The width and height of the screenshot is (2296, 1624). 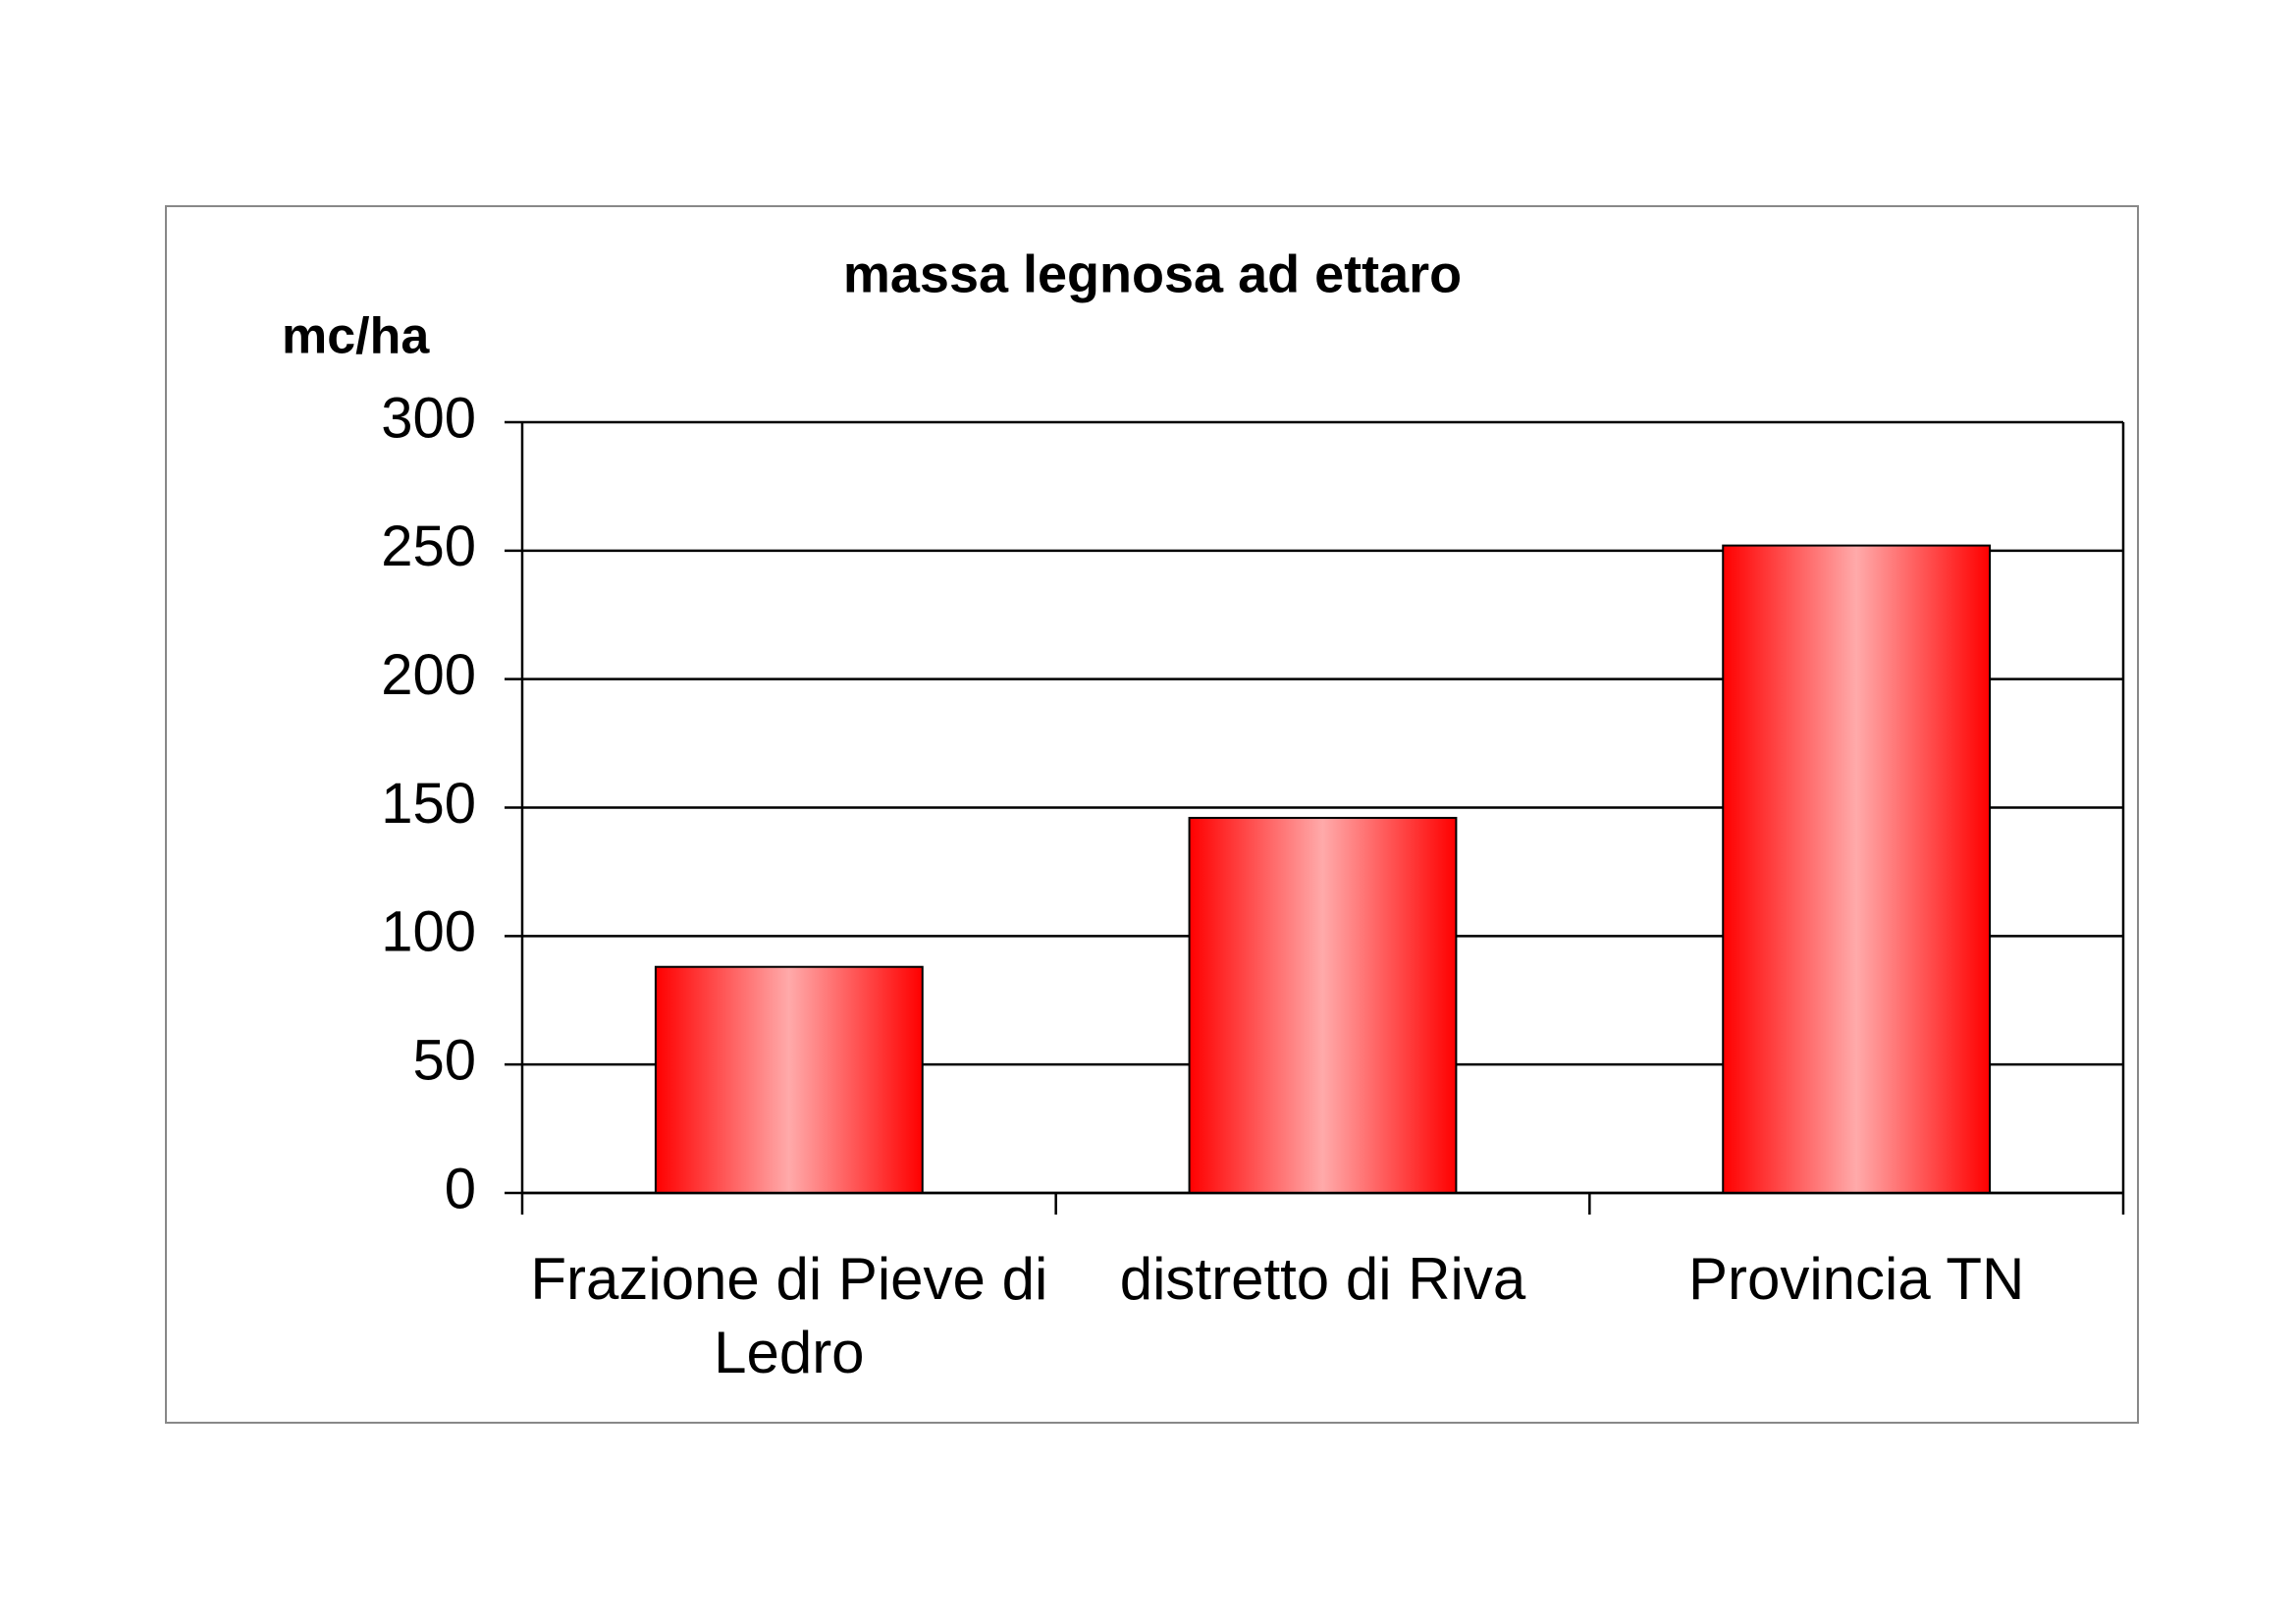 I want to click on y-tick-label: 150, so click(x=429, y=804).